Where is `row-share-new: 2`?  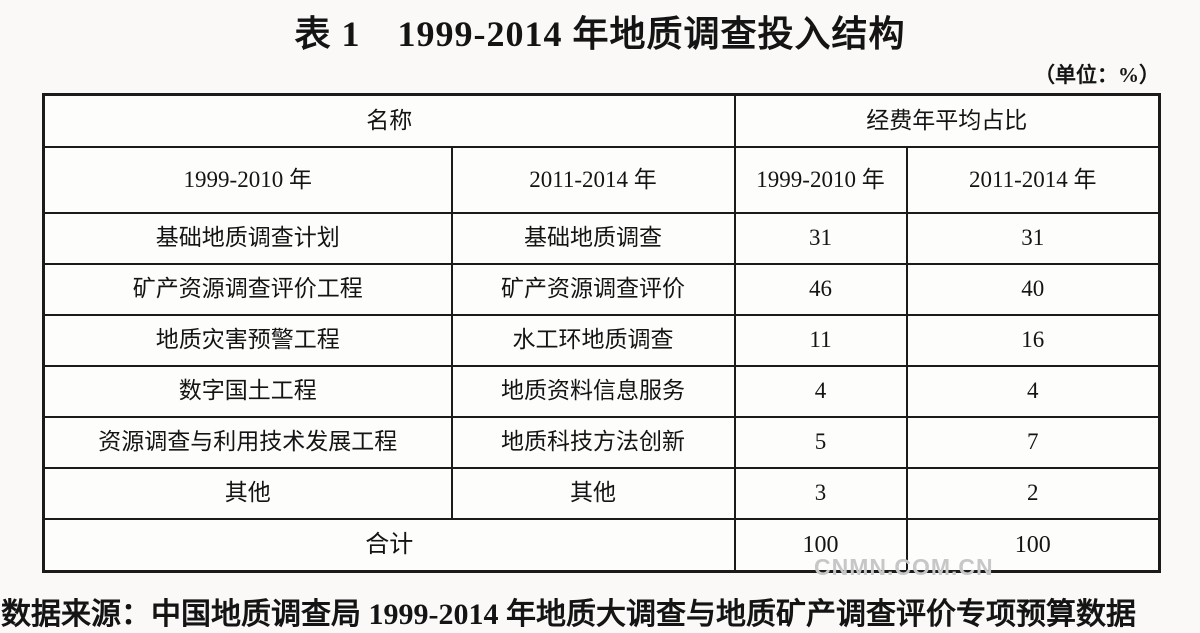 row-share-new: 2 is located at coordinates (1033, 493).